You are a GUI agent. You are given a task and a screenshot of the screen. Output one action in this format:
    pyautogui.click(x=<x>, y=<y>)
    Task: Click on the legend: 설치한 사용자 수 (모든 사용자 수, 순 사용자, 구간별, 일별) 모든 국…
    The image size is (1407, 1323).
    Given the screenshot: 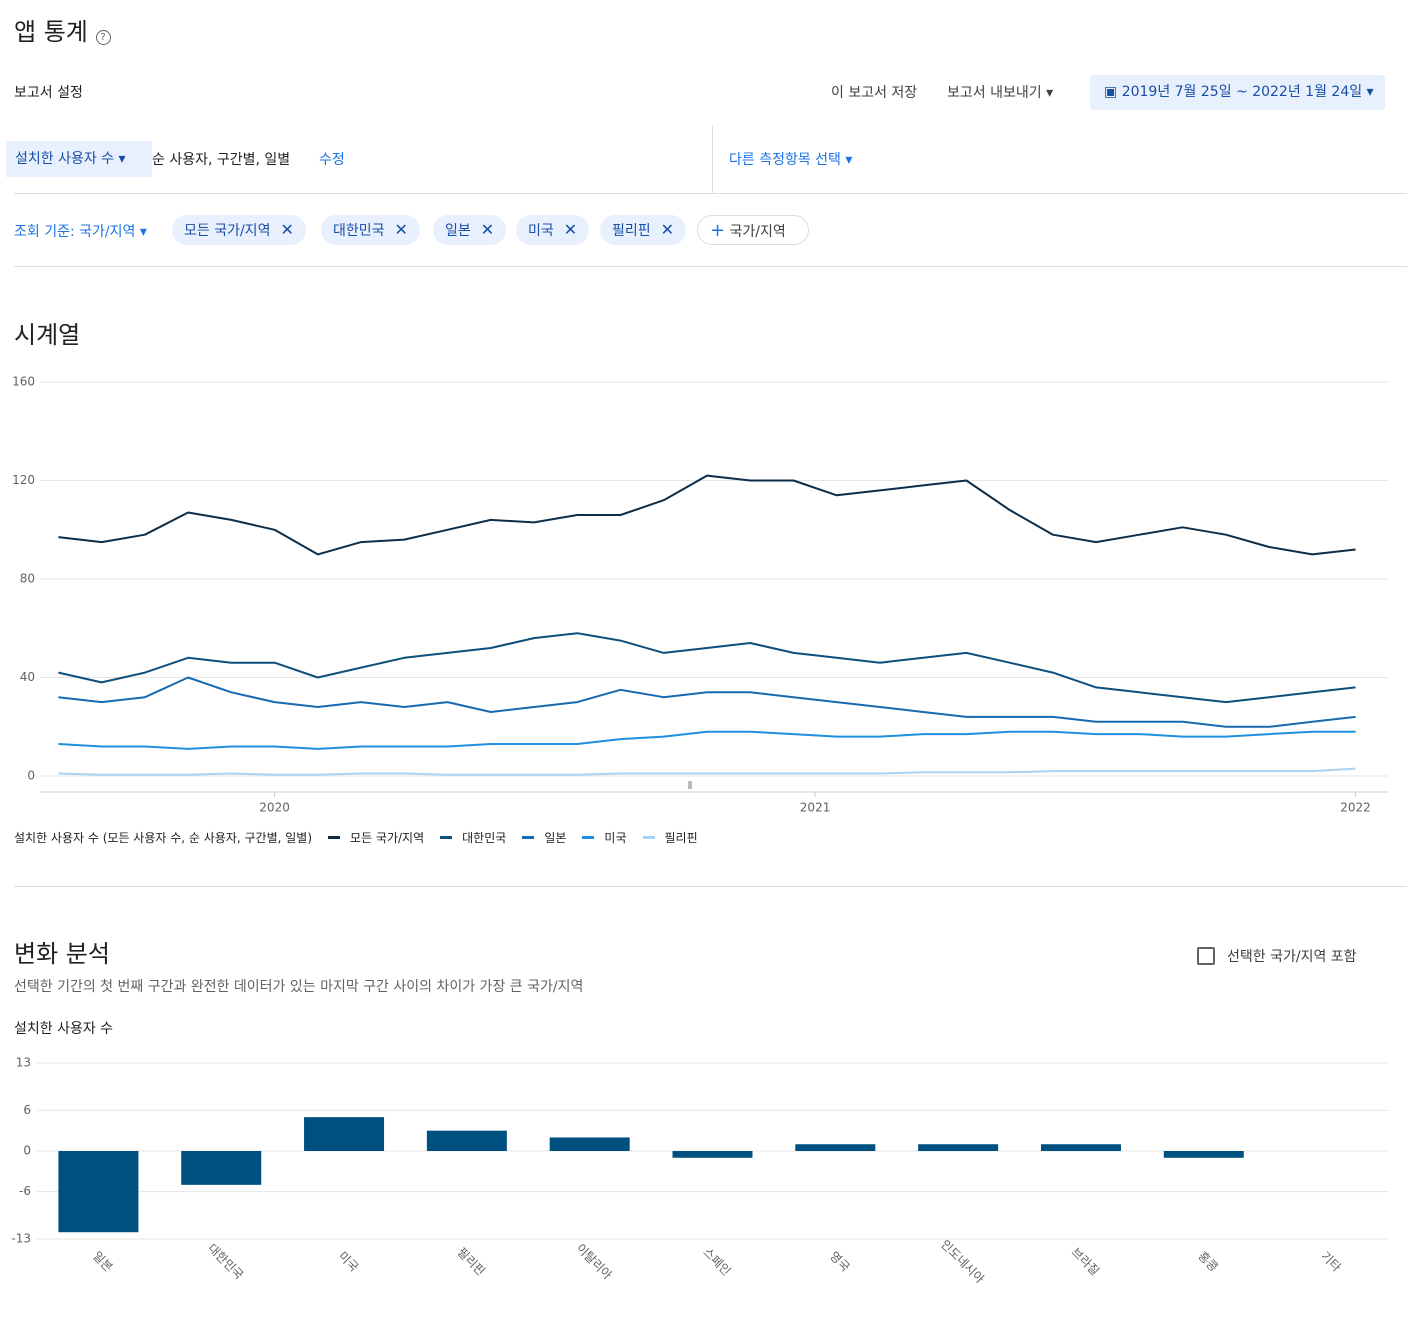 What is the action you would take?
    pyautogui.click(x=356, y=837)
    